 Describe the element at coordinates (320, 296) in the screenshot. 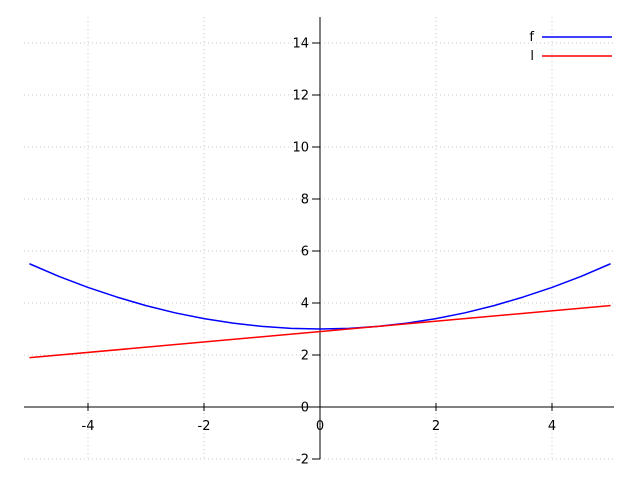

I see `series-f-curve` at that location.